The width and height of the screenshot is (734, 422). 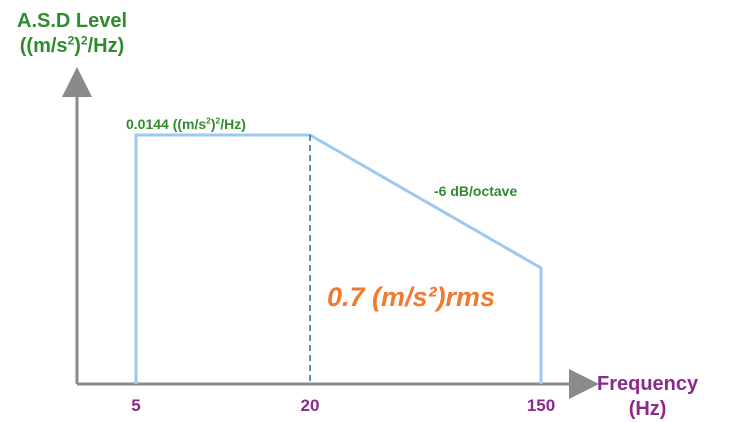 I want to click on x-tick-label: 5, so click(x=136, y=405).